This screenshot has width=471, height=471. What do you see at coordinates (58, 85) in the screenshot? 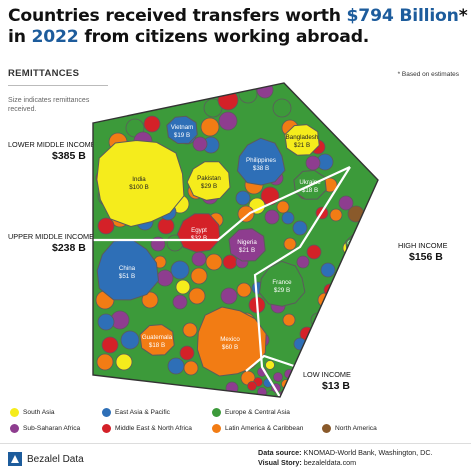
I see `subhead-divider` at bounding box center [58, 85].